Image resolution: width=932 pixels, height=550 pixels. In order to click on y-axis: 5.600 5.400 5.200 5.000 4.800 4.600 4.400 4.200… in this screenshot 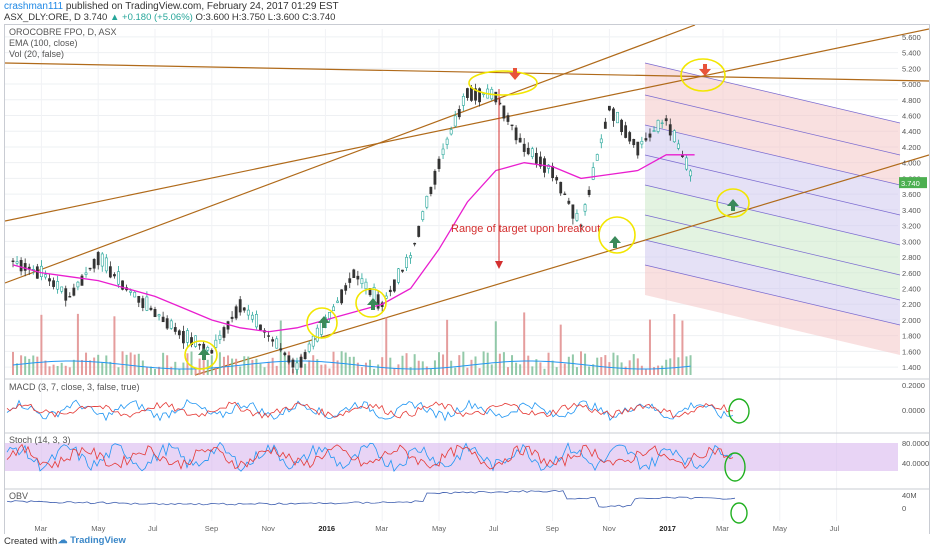, I will do `click(913, 202)`.